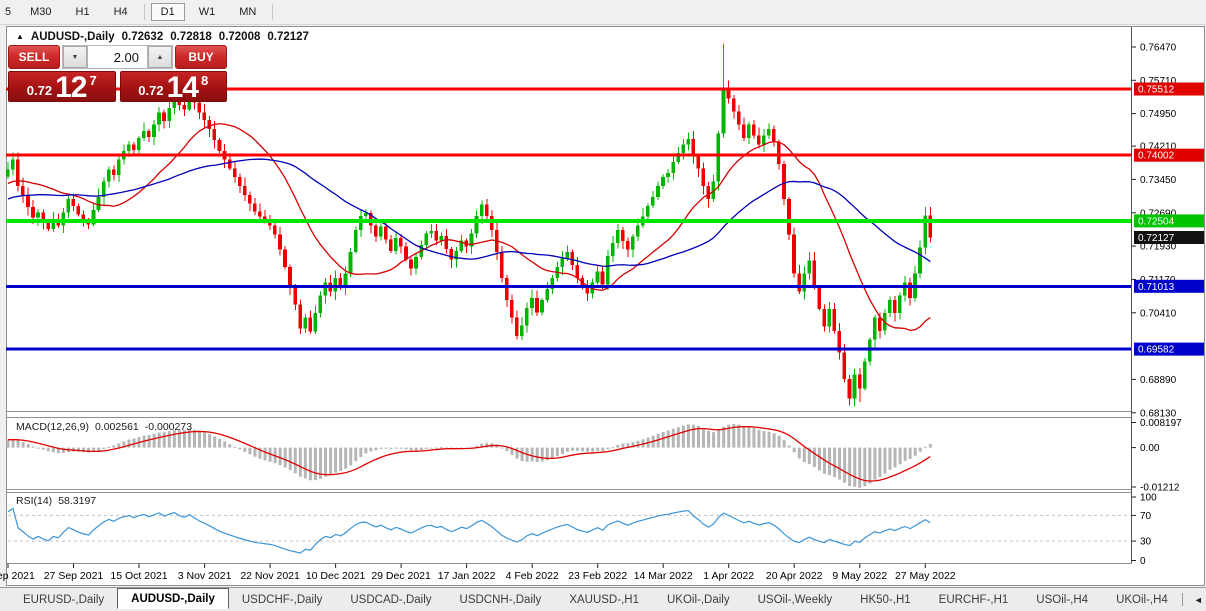 The height and width of the screenshot is (611, 1206). Describe the element at coordinates (1142, 599) in the screenshot. I see `tab-ukoil-h4: UKOil-,H4` at that location.